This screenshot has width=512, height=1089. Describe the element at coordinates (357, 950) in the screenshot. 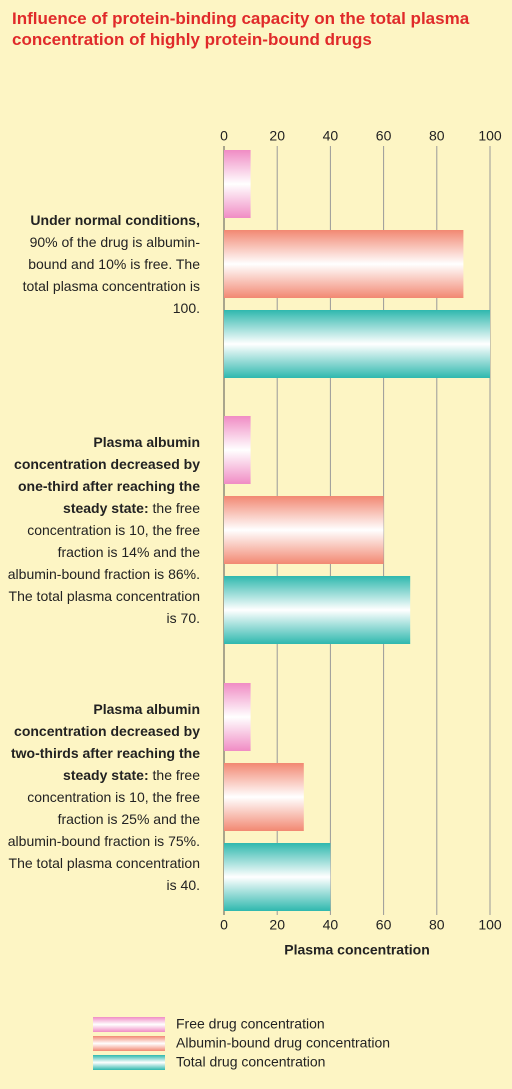

I see `x-axis-title: Plasma concentration` at that location.